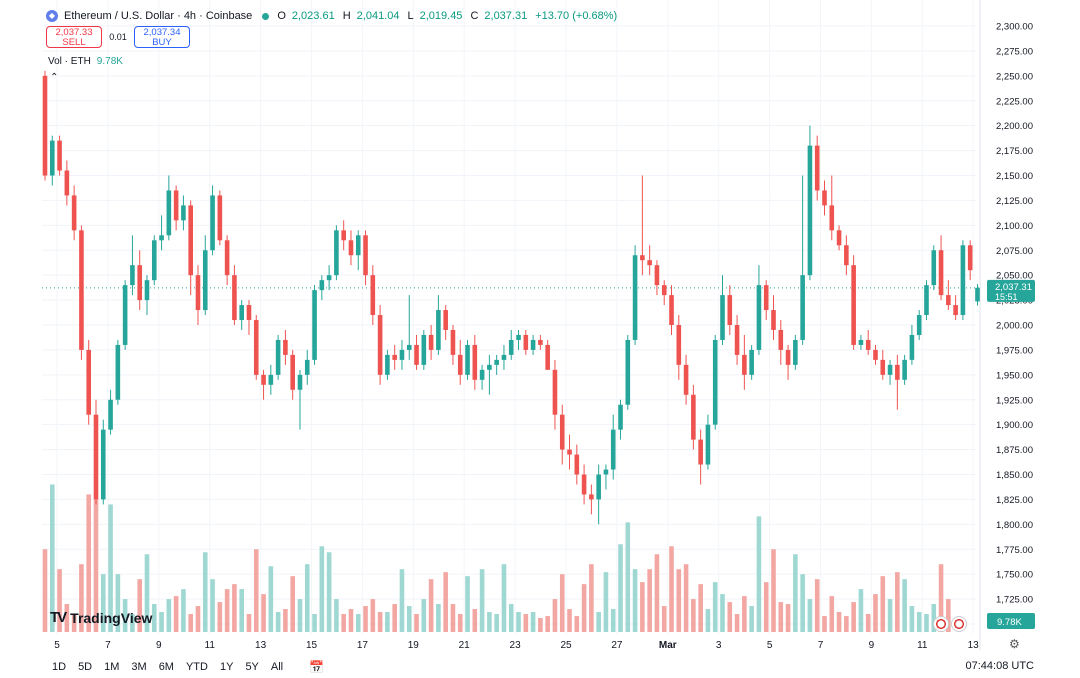 The width and height of the screenshot is (1080, 678). I want to click on buy-button: 2,037.34 BUY, so click(162, 37).